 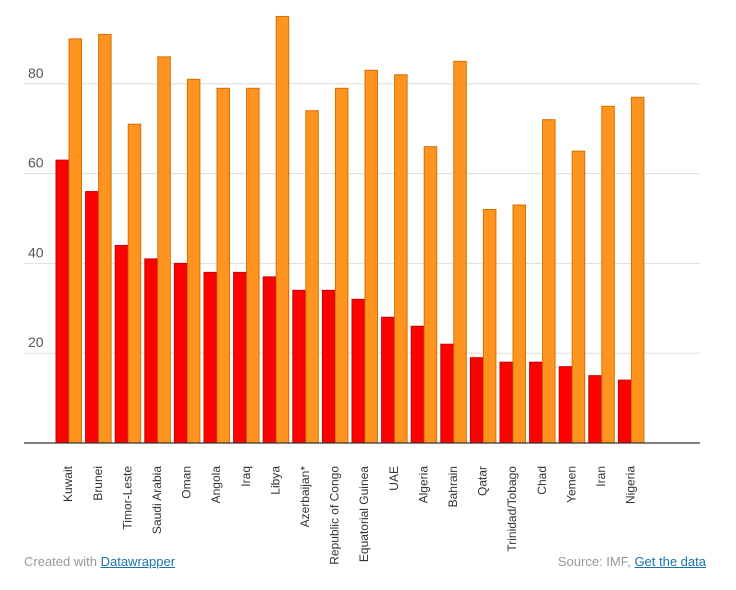 I want to click on bar-orange-libya, so click(x=282, y=229).